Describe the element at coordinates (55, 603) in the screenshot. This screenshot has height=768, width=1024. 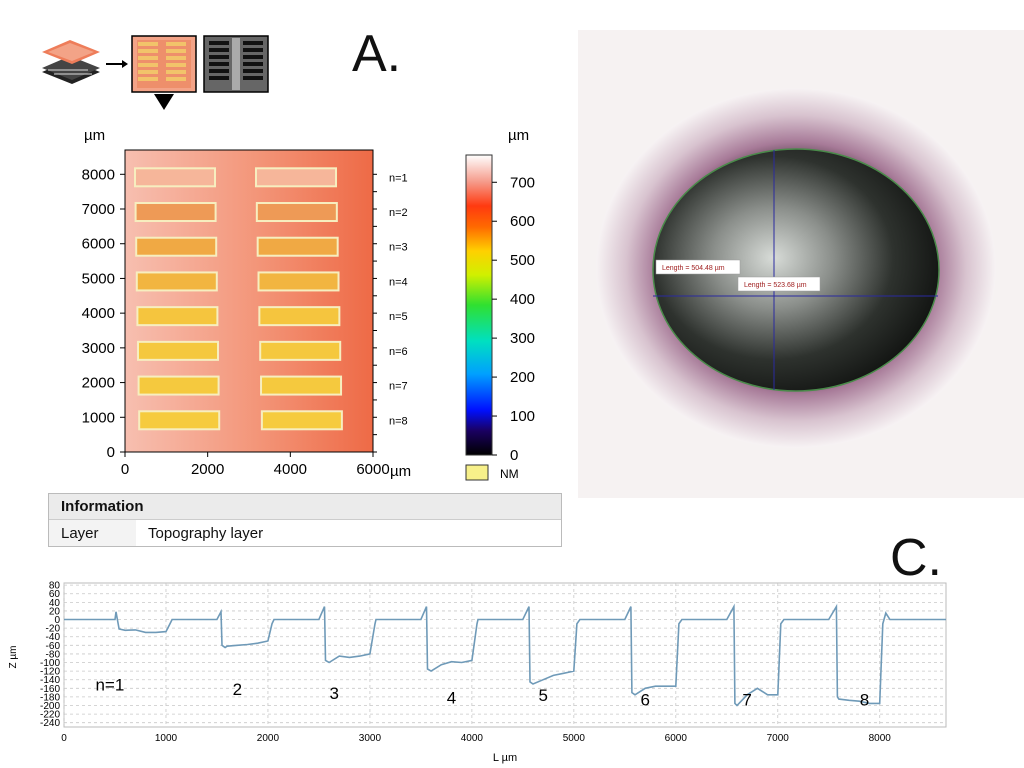
I see `y-tick-label: 40` at that location.